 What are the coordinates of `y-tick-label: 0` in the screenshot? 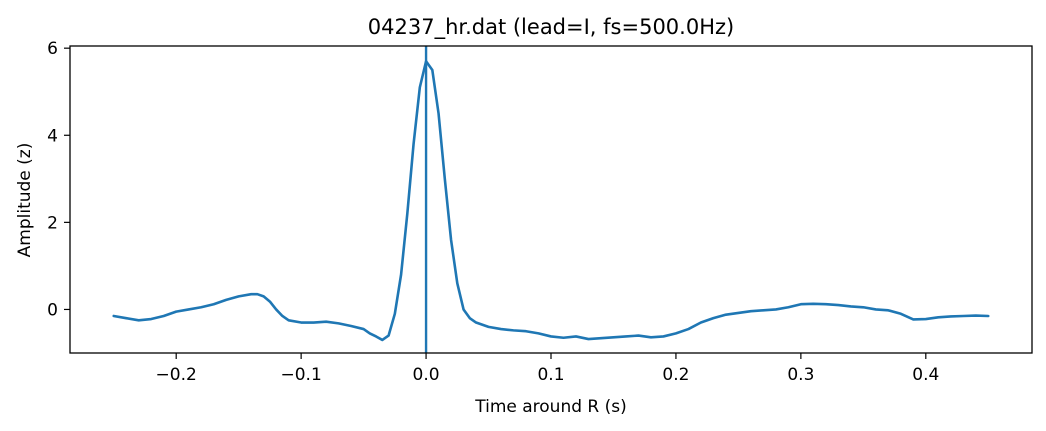 It's located at (52, 310).